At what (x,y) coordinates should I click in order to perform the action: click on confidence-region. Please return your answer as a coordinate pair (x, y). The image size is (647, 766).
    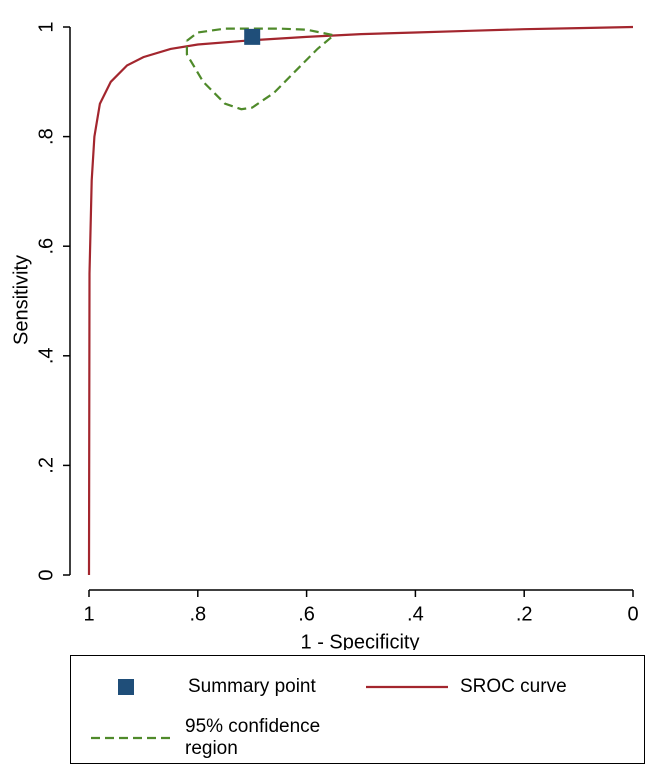
    Looking at the image, I should click on (261, 69).